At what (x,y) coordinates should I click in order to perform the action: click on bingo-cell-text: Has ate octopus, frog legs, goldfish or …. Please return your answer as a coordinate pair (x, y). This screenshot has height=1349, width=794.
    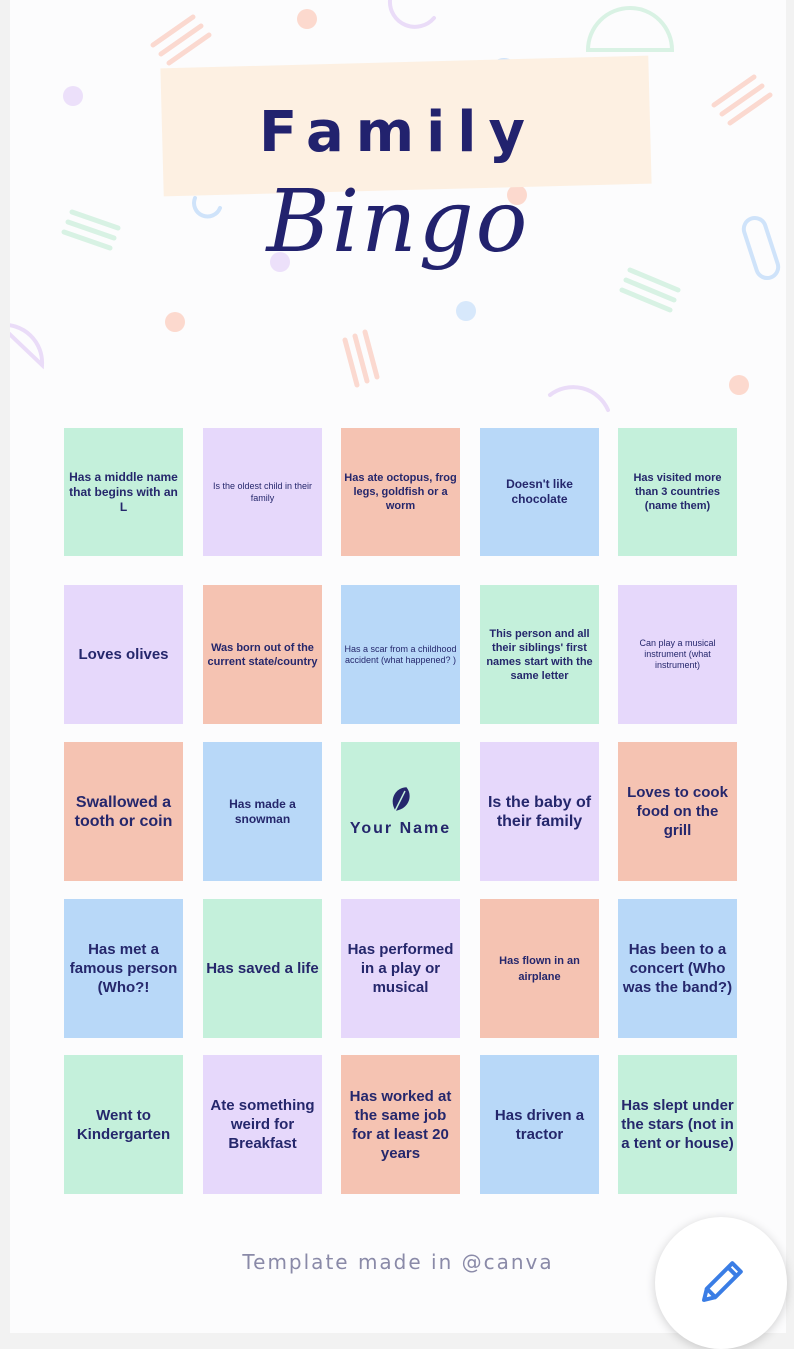
    Looking at the image, I should click on (400, 492).